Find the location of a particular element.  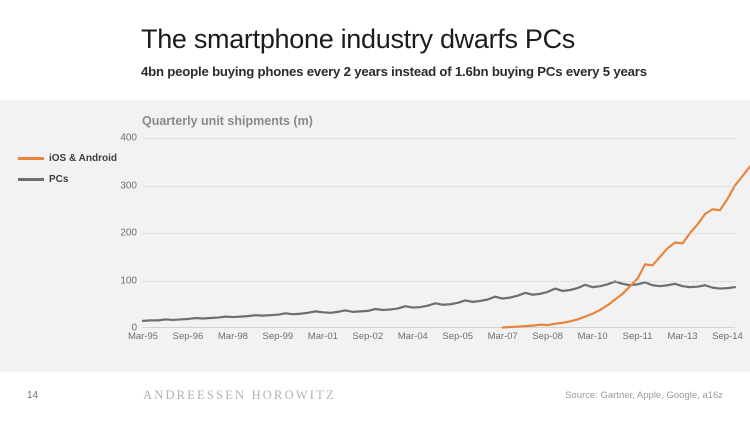

x-axis-tick-label: Mar-98 is located at coordinates (232, 336).